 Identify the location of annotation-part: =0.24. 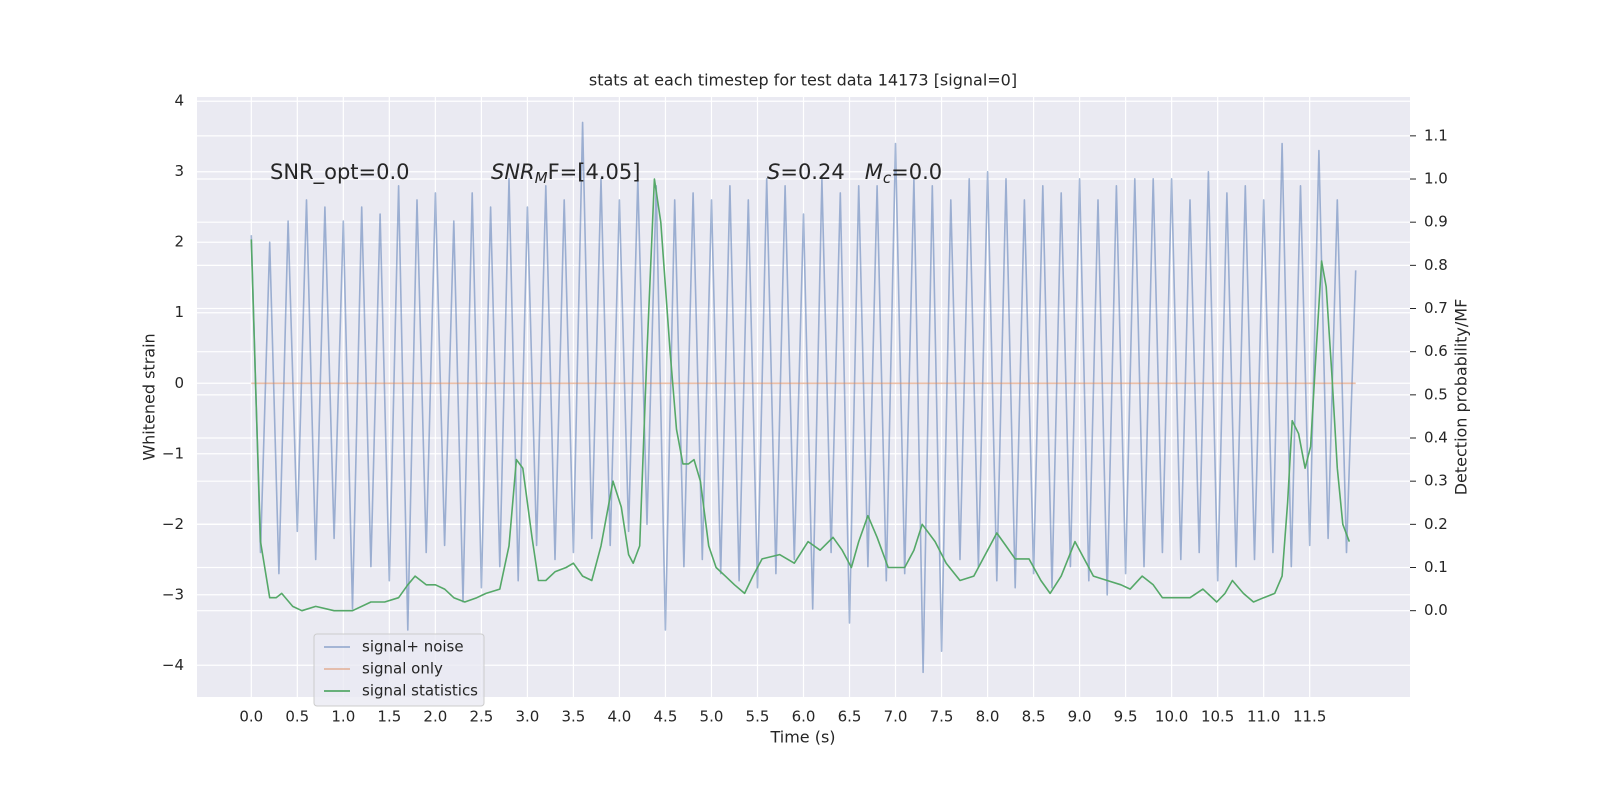
(822, 172).